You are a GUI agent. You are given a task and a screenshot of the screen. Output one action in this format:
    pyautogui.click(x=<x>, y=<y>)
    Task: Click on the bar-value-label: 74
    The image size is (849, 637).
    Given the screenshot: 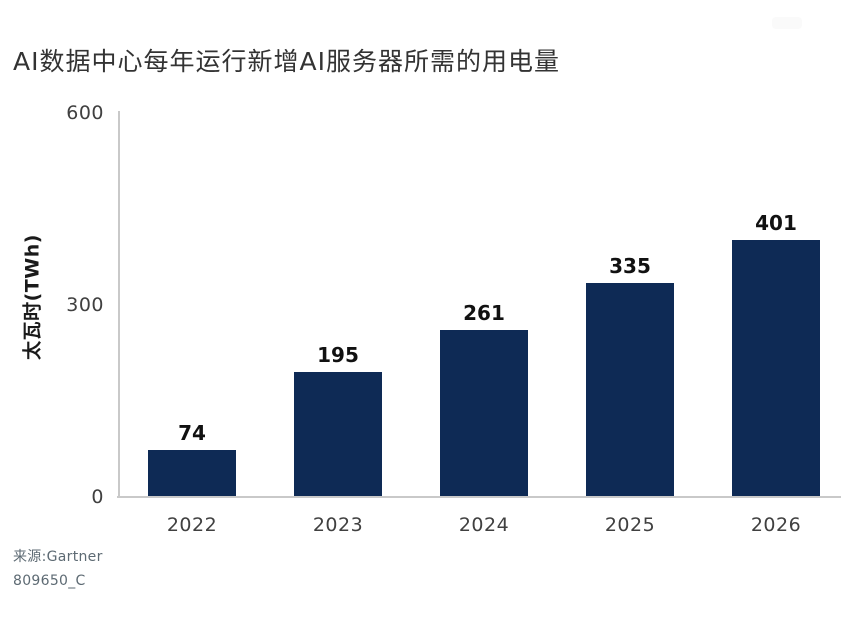 What is the action you would take?
    pyautogui.click(x=192, y=432)
    